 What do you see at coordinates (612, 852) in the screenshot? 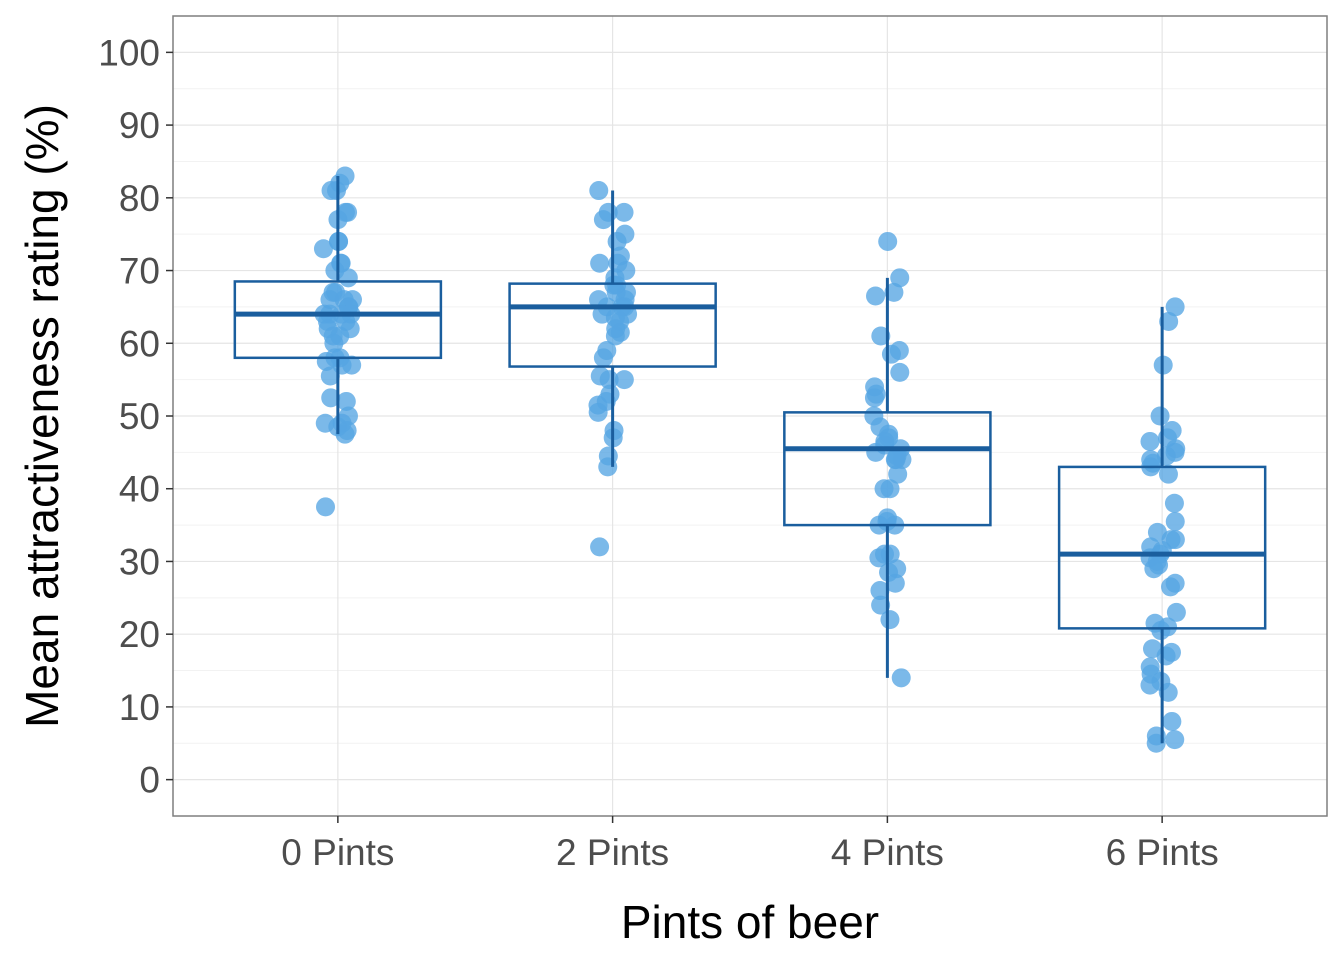
I see `x-tick-label: 2 Pints` at bounding box center [612, 852].